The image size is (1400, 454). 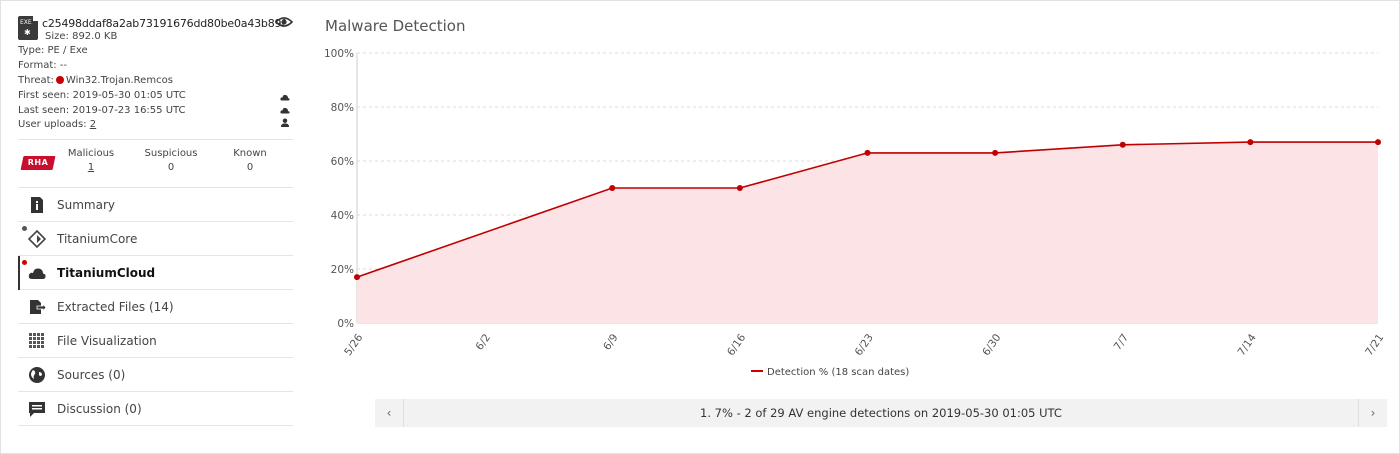 I want to click on x-axis-labels: 5/26 6/2 6/9 6/16 6/23 6/30 7/7 7/14 7/21, so click(x=864, y=345).